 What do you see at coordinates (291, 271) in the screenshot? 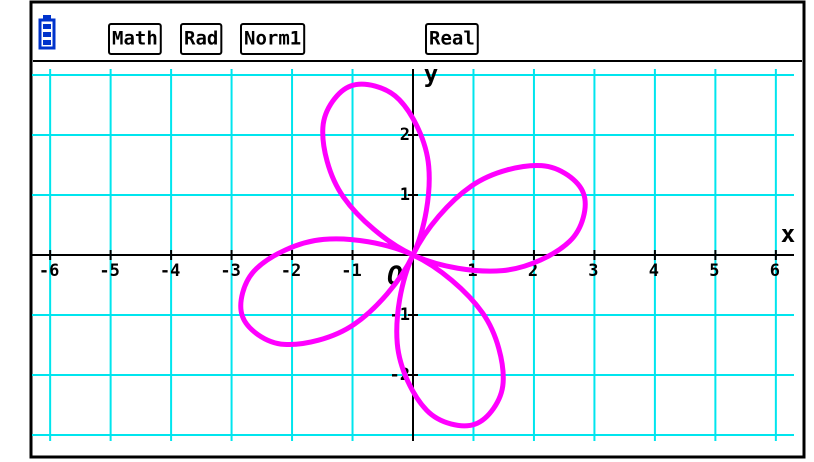
I see `x-tick-label: -2` at bounding box center [291, 271].